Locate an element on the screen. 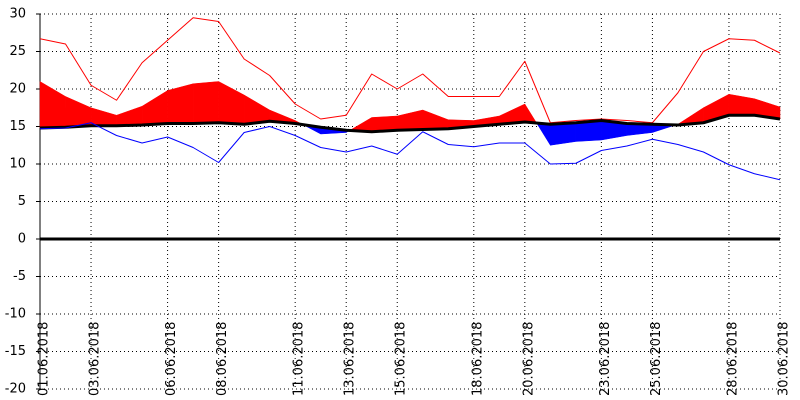  x-tick-label: 23.06.2018 is located at coordinates (605, 359).